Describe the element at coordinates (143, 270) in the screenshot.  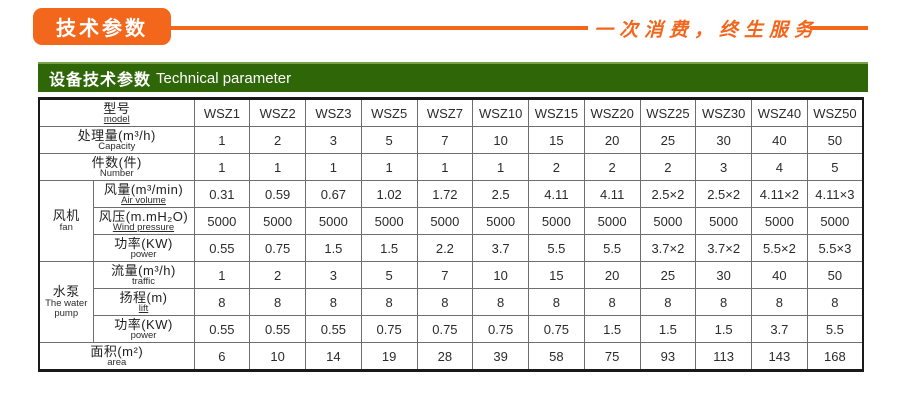
I see `row-label-cn: 流量(m³/h)` at that location.